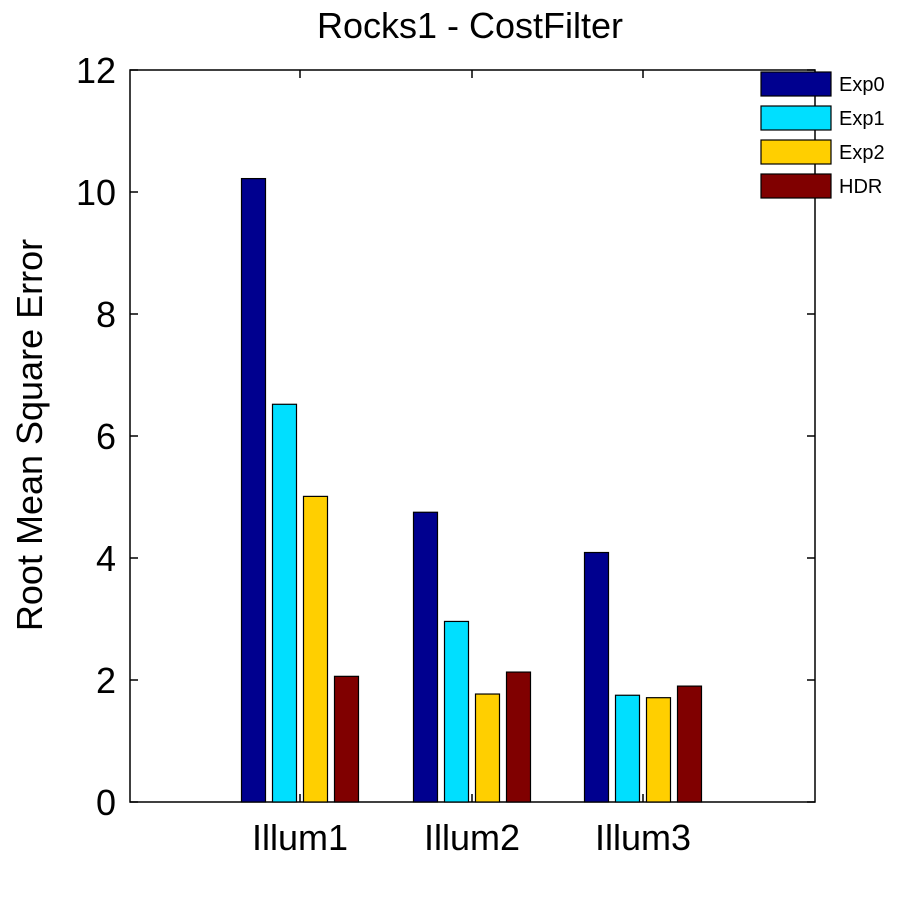 The image size is (901, 901). I want to click on y-tick-label: 0, so click(106, 802).